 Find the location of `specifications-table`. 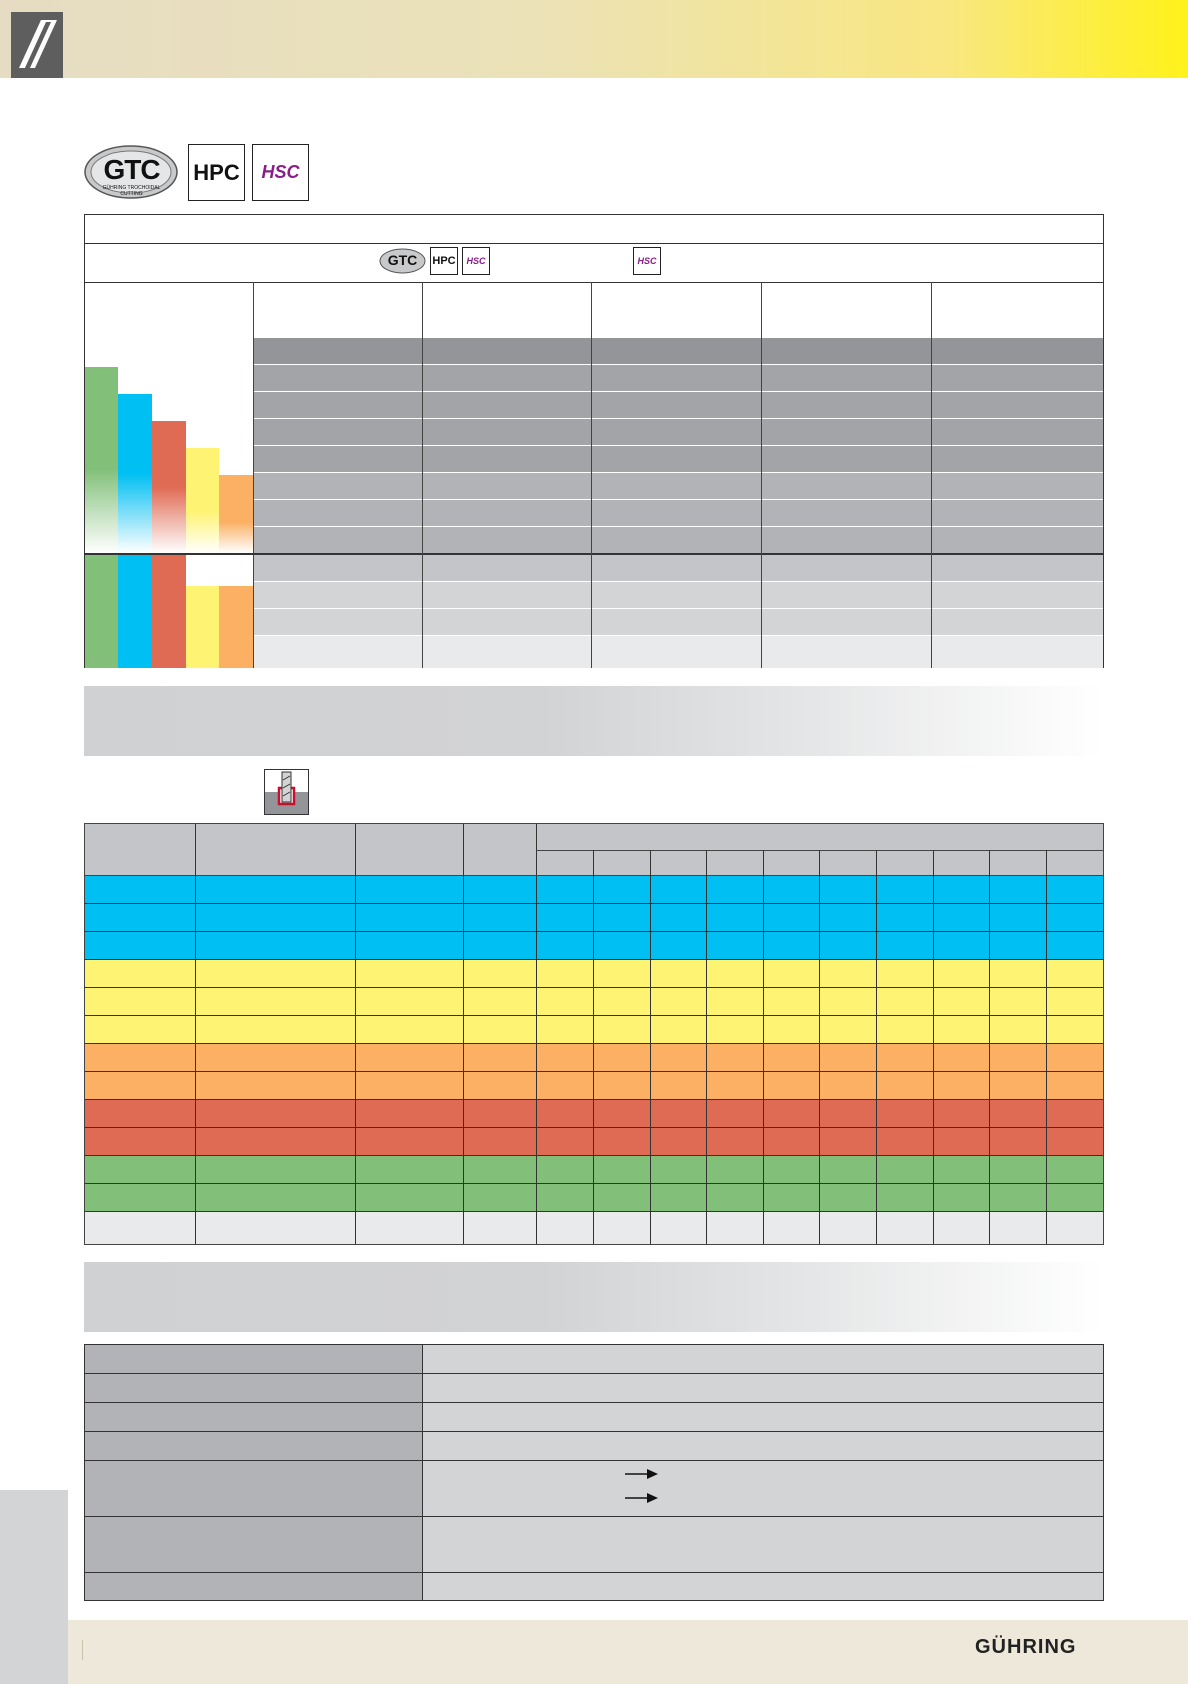

specifications-table is located at coordinates (594, 1472).